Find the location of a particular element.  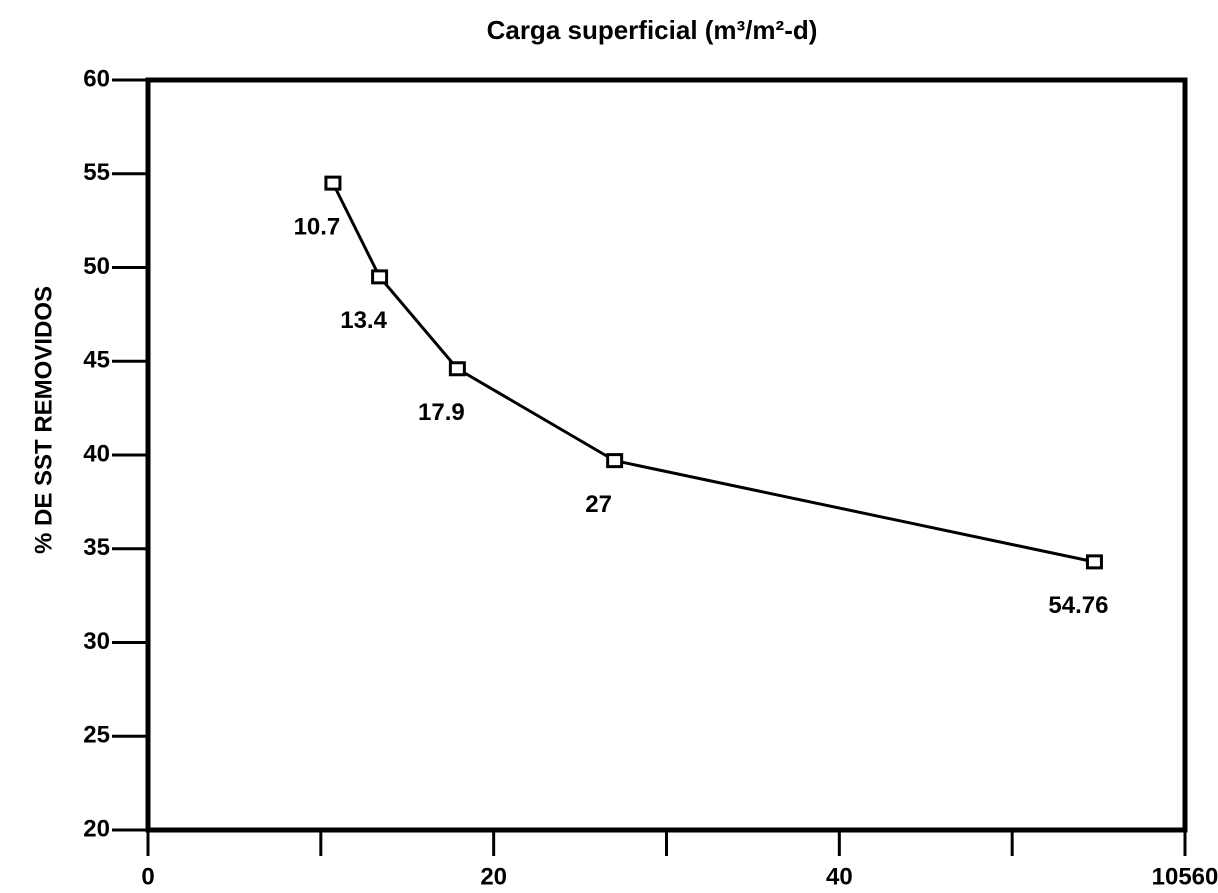

point-label: 17.9 is located at coordinates (441, 412).